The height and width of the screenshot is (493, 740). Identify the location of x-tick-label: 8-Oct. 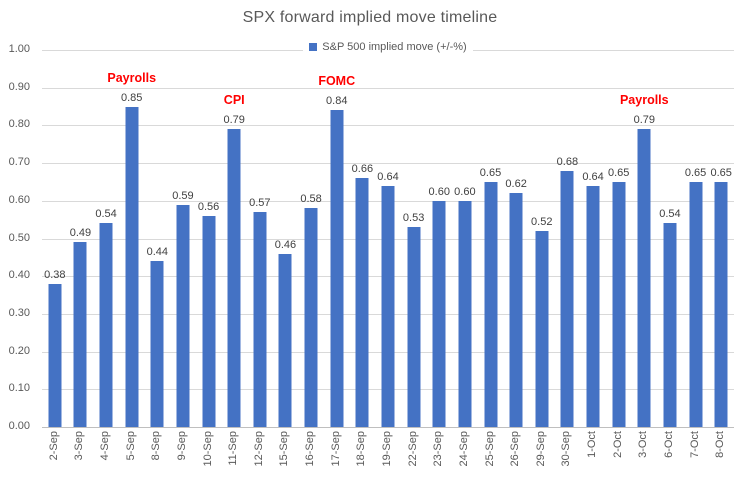
(720, 444).